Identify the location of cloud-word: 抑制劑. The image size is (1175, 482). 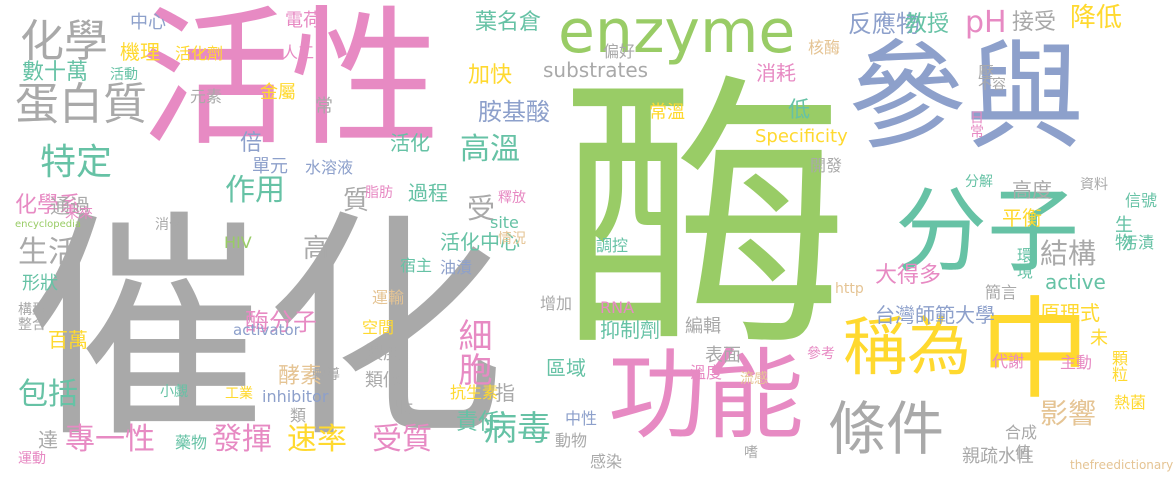
(630, 330).